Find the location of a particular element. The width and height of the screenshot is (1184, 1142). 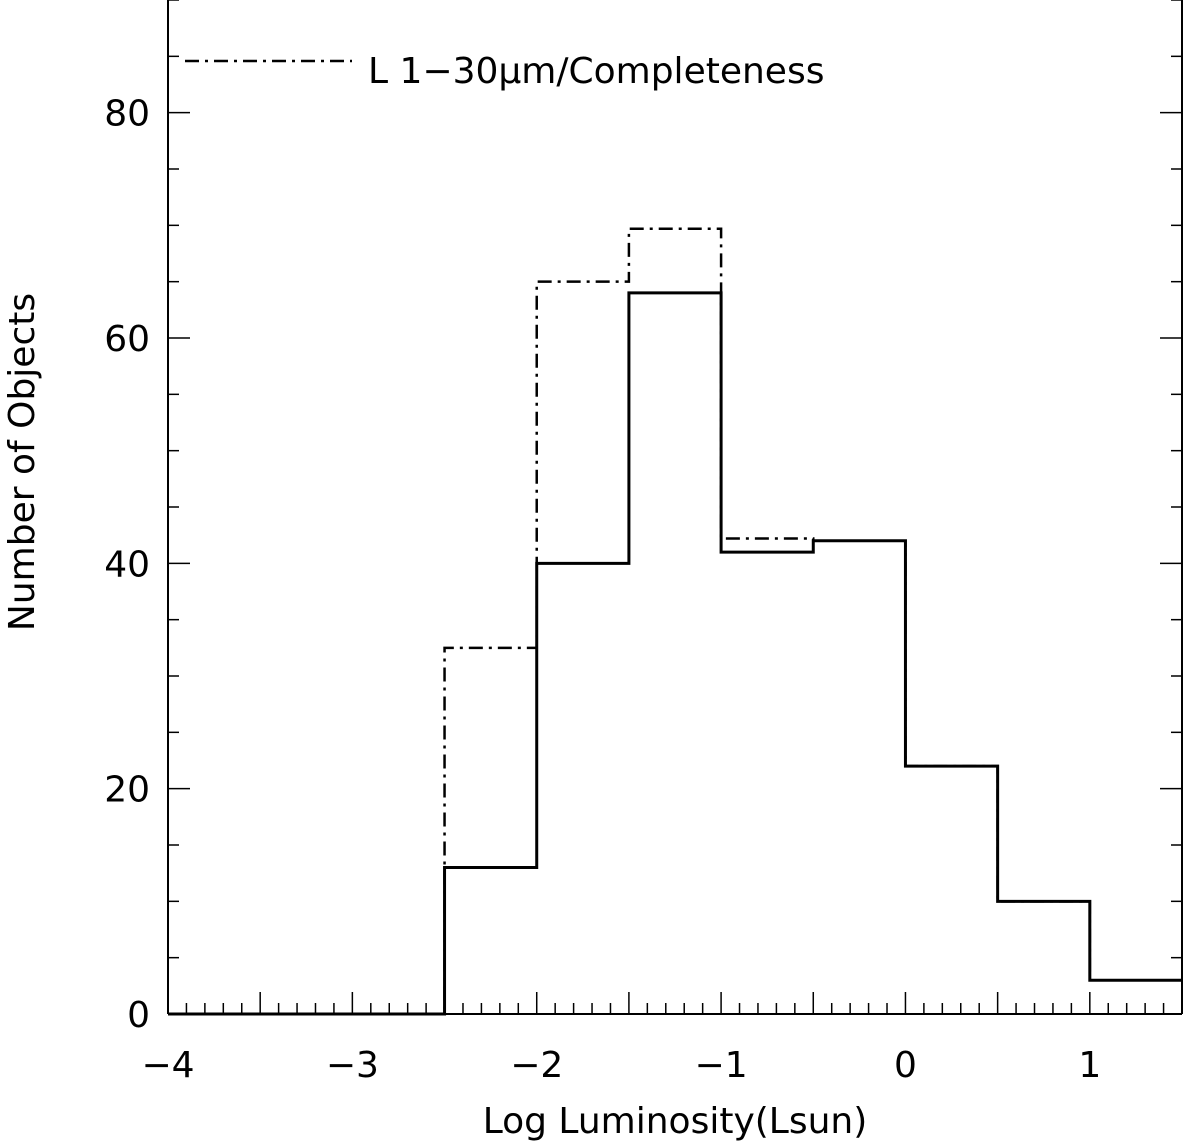

x-tick-label: 1 is located at coordinates (1089, 1065).